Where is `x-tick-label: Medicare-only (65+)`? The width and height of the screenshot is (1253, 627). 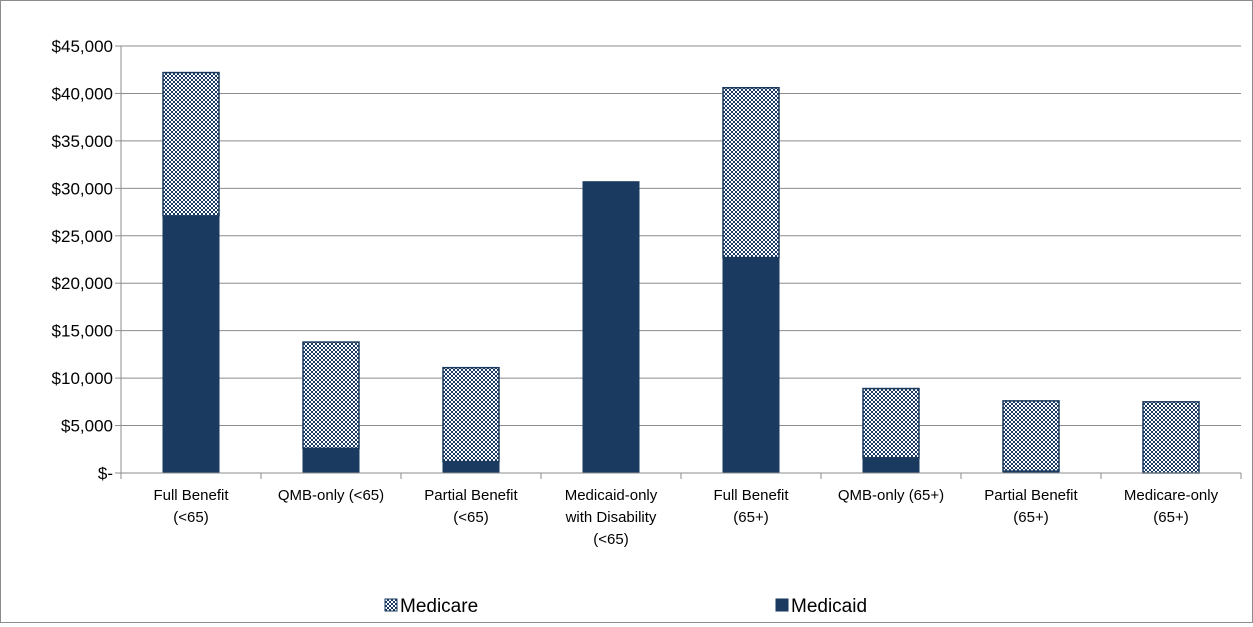
x-tick-label: Medicare-only (65+) is located at coordinates (1171, 506).